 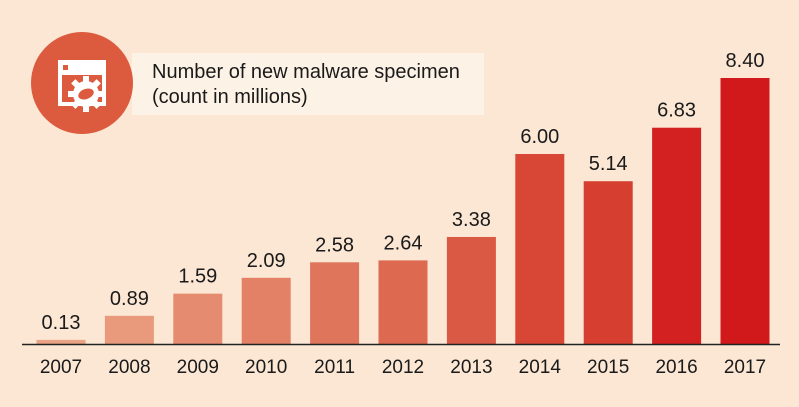 I want to click on x-tick-label: 2011, so click(x=334, y=367).